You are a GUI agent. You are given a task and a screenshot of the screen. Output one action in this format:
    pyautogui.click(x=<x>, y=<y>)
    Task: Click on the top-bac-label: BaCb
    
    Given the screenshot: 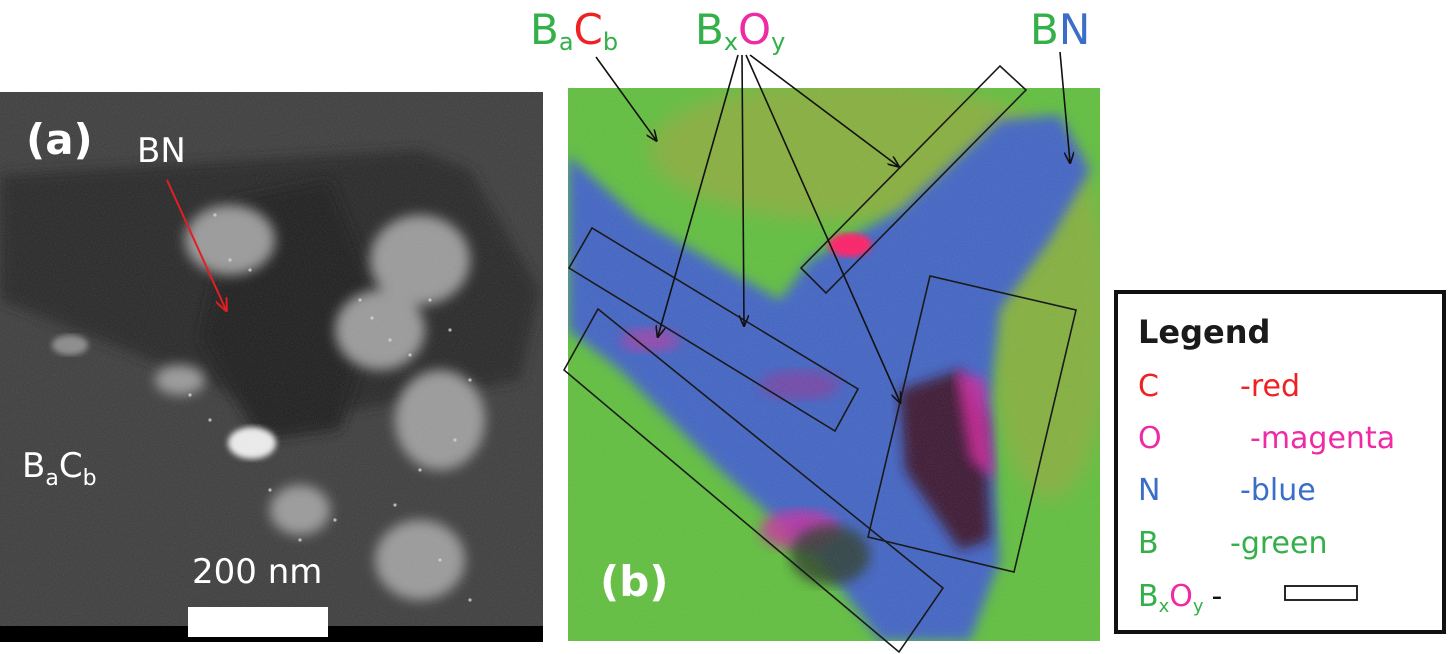 What is the action you would take?
    pyautogui.click(x=574, y=30)
    